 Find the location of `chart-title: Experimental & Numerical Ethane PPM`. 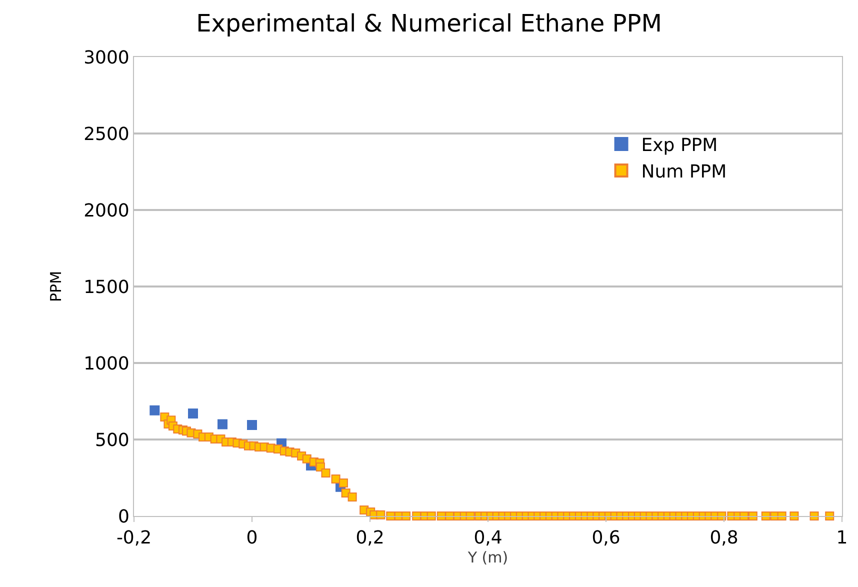

chart-title: Experimental & Numerical Ethane PPM is located at coordinates (429, 23).